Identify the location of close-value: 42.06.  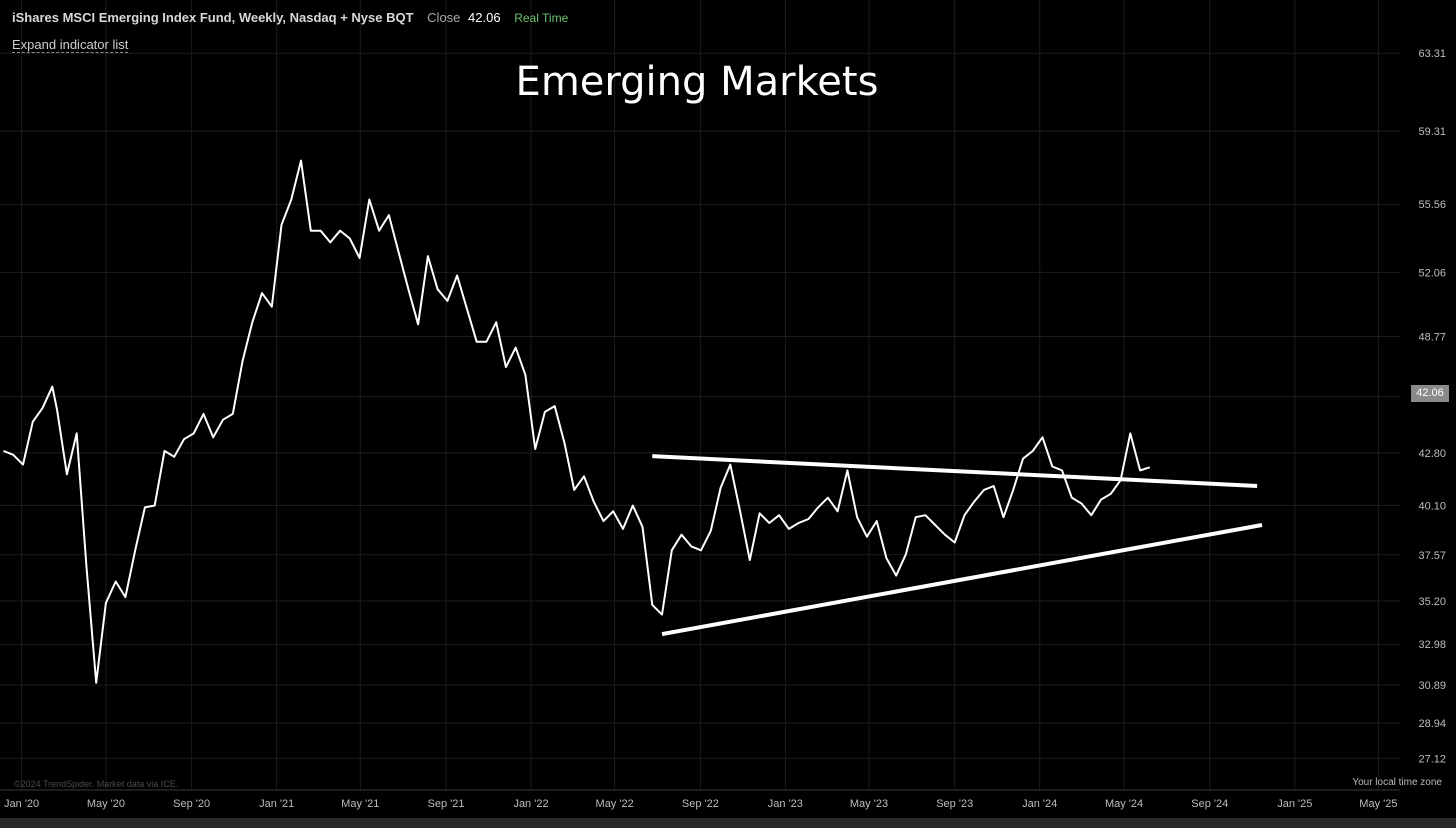
(484, 17).